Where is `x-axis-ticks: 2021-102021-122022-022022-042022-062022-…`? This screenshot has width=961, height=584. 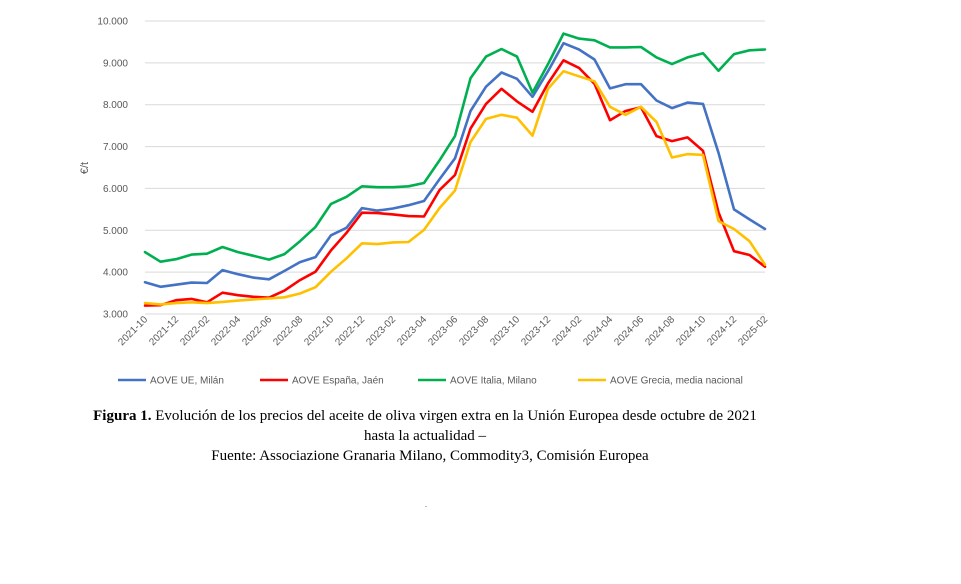 x-axis-ticks: 2021-102021-122022-022022-042022-062022-… is located at coordinates (443, 331).